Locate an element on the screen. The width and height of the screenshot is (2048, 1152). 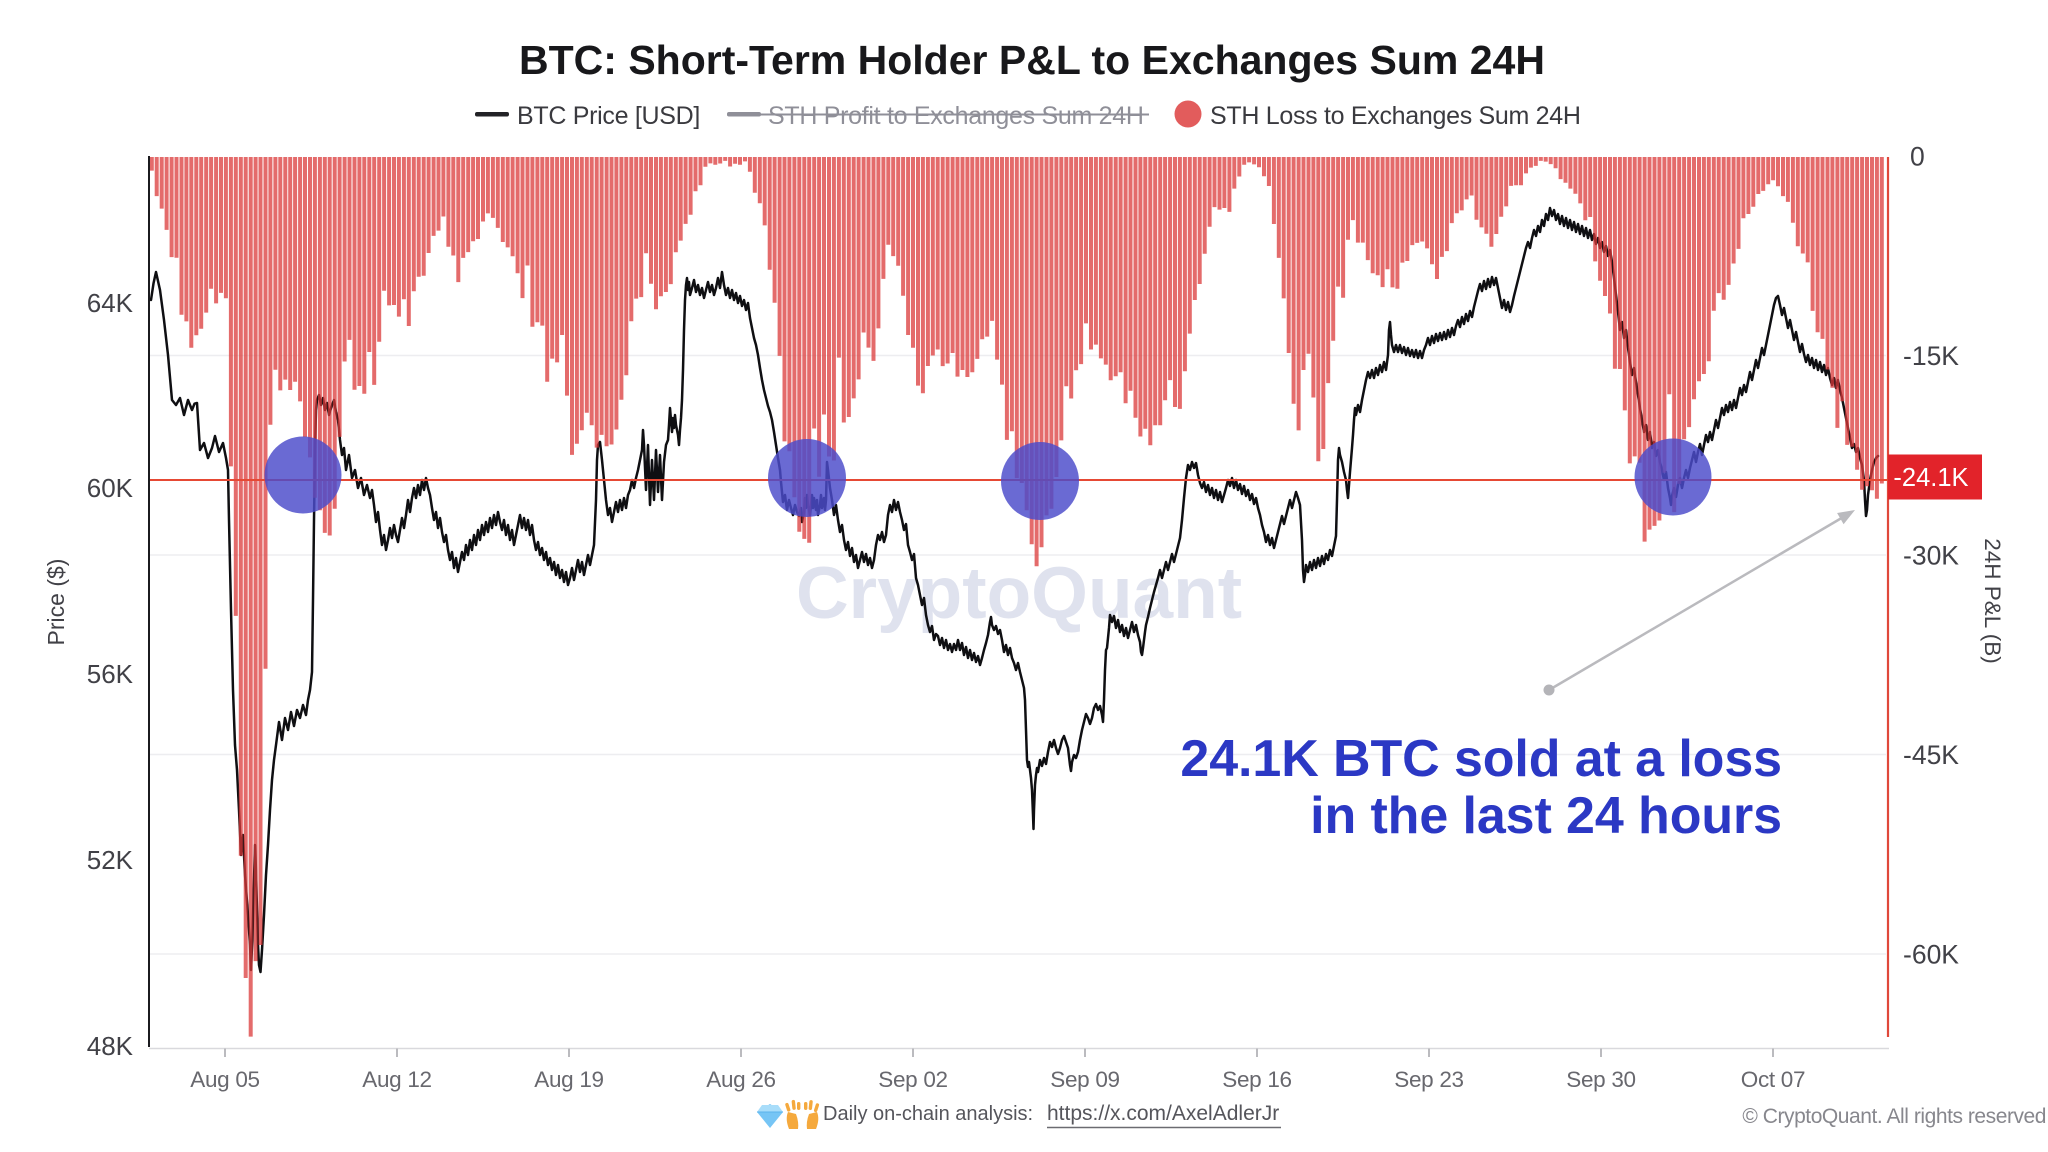
svg-text: 0 is located at coordinates (1917, 157).